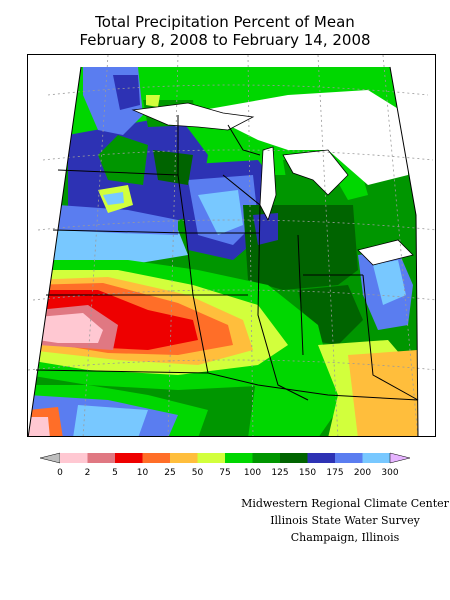 The height and width of the screenshot is (600, 450). Describe the element at coordinates (122, 371) in the screenshot. I see `boundary-ks-ok` at that location.